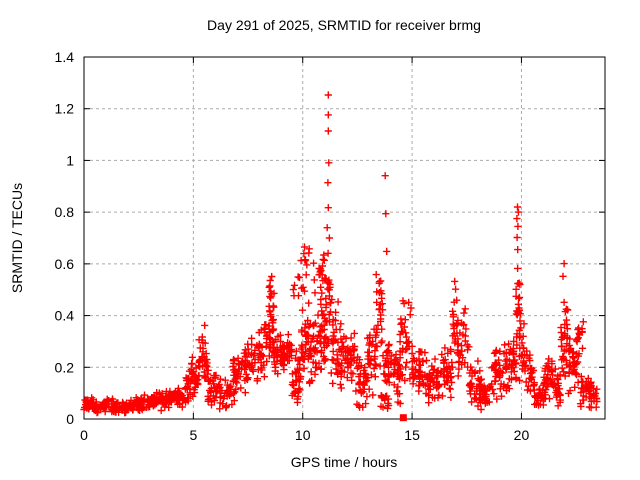 The image size is (640, 480). I want to click on x-tick-label: 10, so click(303, 435).